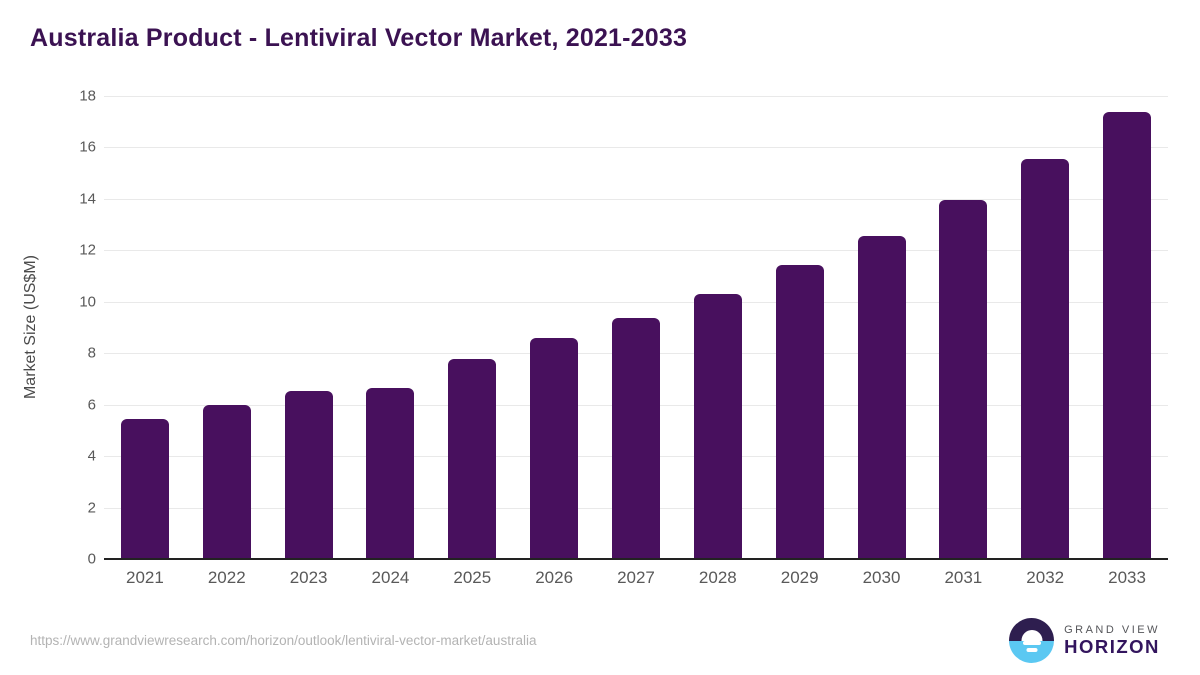 The height and width of the screenshot is (675, 1200). What do you see at coordinates (391, 327) in the screenshot?
I see `bar-slot-2024` at bounding box center [391, 327].